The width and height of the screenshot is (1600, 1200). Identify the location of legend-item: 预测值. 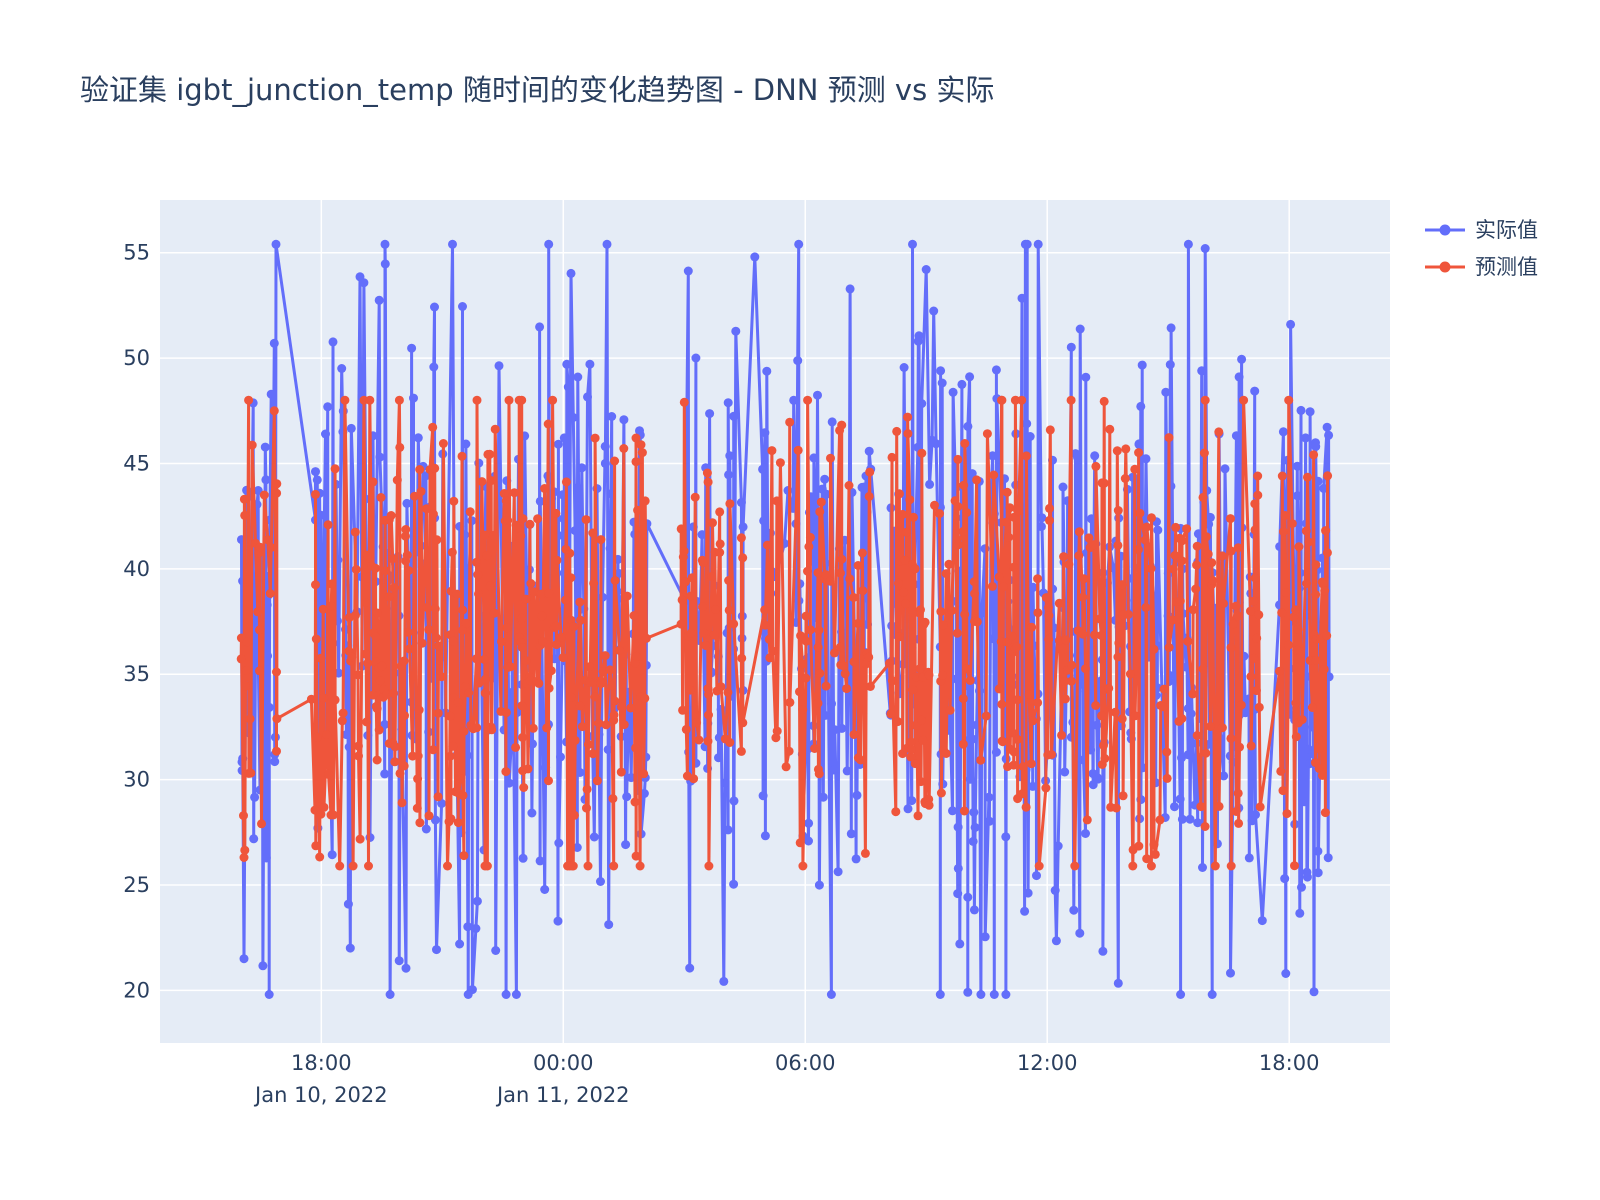
(1481, 267).